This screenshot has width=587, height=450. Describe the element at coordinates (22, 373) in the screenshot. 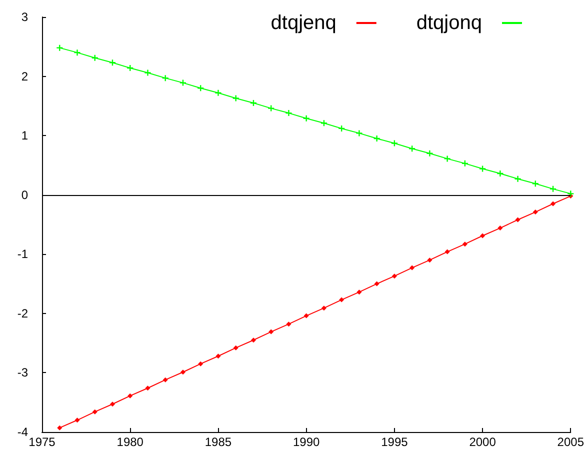

I see `y-tick-label: -3` at that location.